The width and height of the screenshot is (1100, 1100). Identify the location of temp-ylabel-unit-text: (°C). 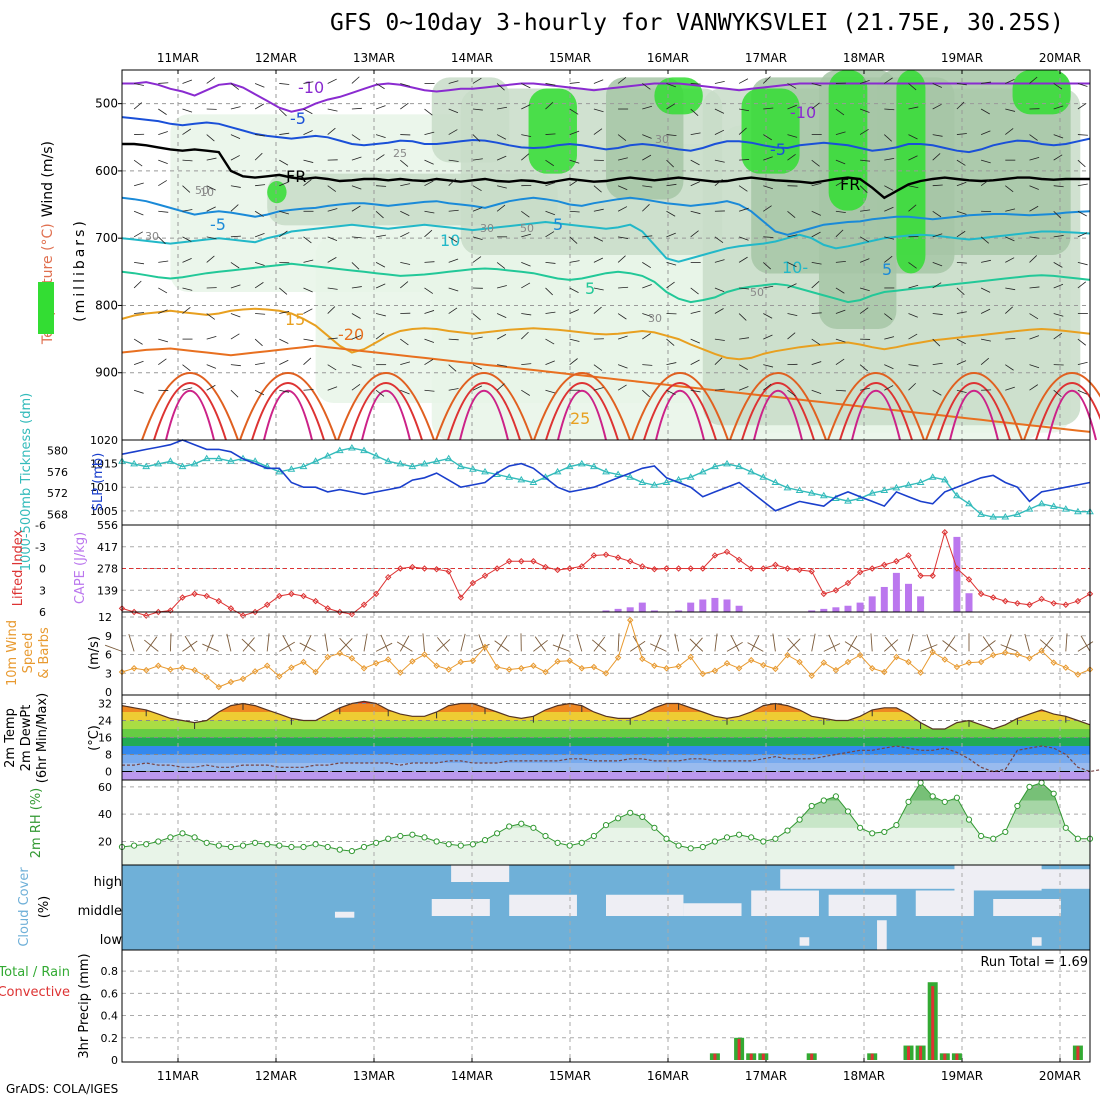
(94, 738).